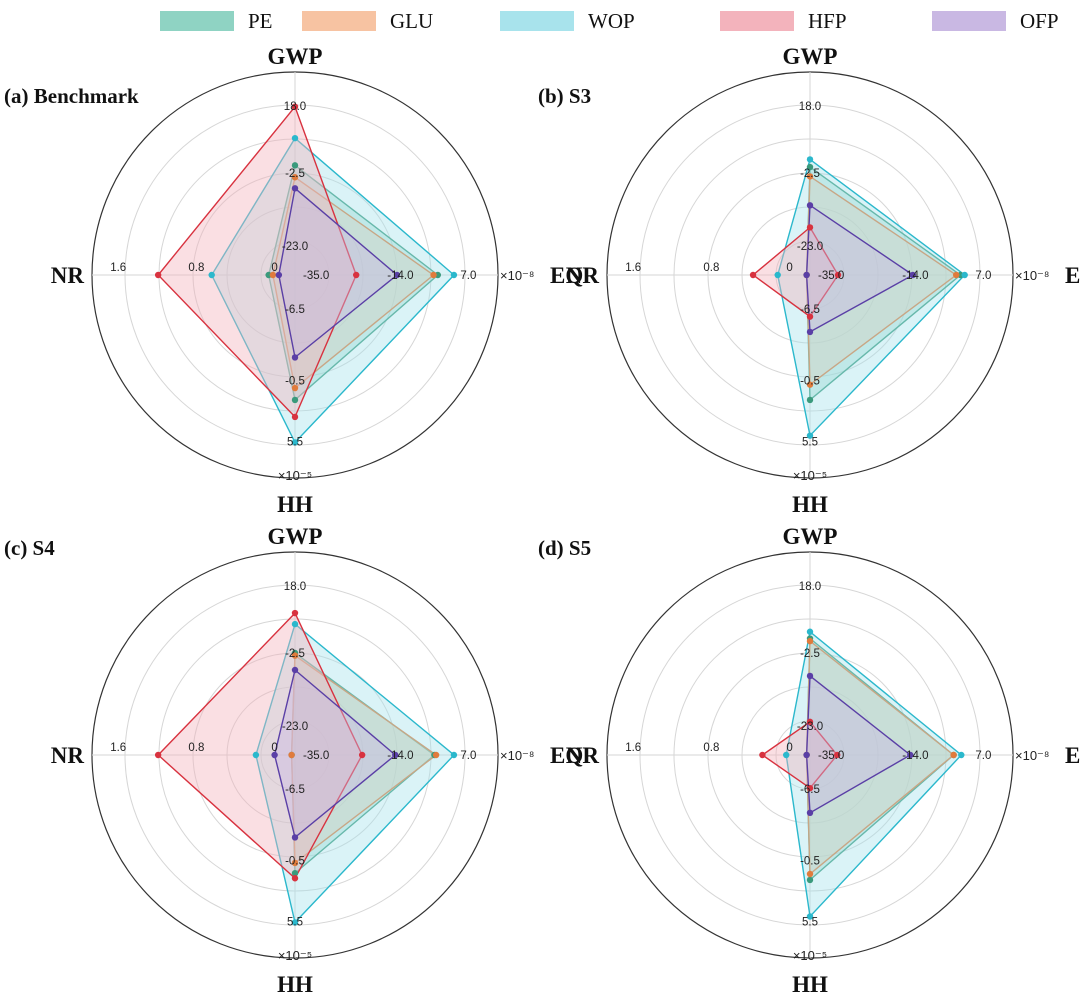 This screenshot has width=1080, height=996. What do you see at coordinates (757, 21) in the screenshot?
I see `legend-swatch` at bounding box center [757, 21].